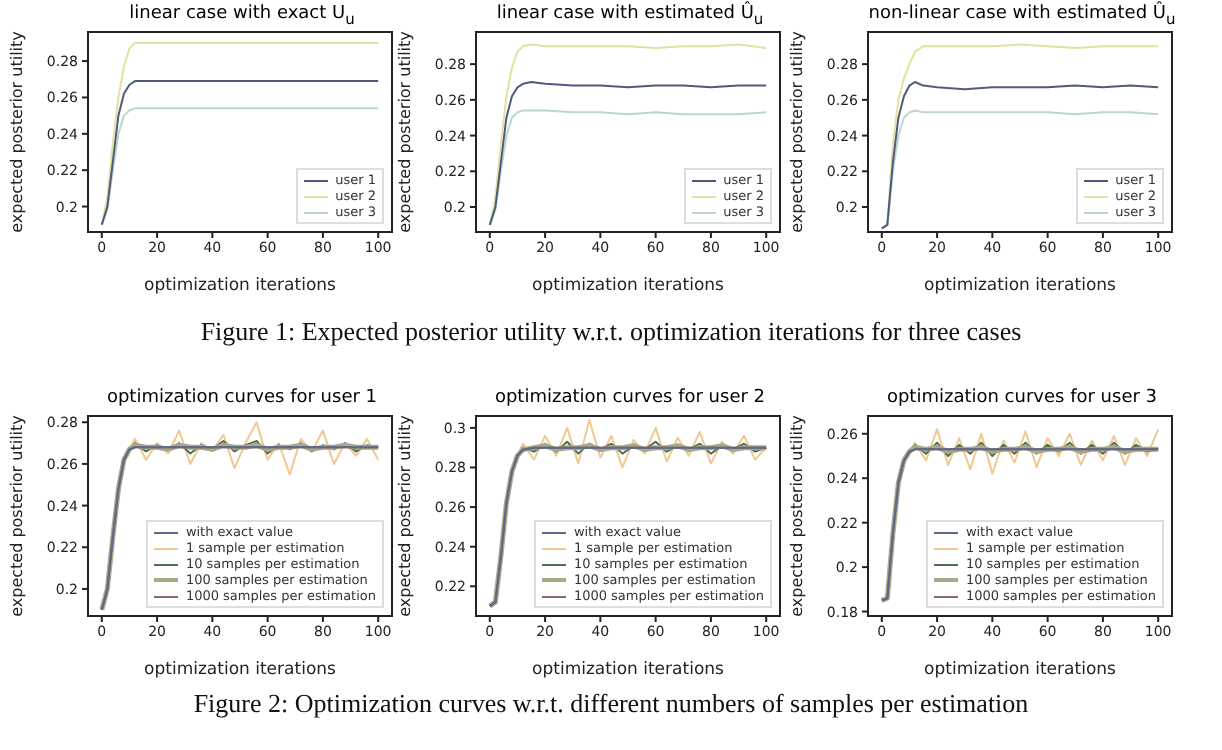 The width and height of the screenshot is (1222, 750). What do you see at coordinates (630, 16) in the screenshot?
I see `chart-title: linear case with estimated Û$_{u}$` at bounding box center [630, 16].